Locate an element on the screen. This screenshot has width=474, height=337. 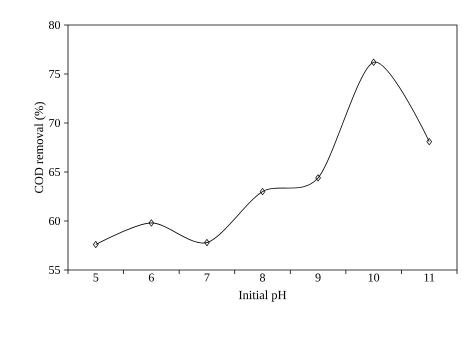
y-tick-label: 75 is located at coordinates (54, 74).